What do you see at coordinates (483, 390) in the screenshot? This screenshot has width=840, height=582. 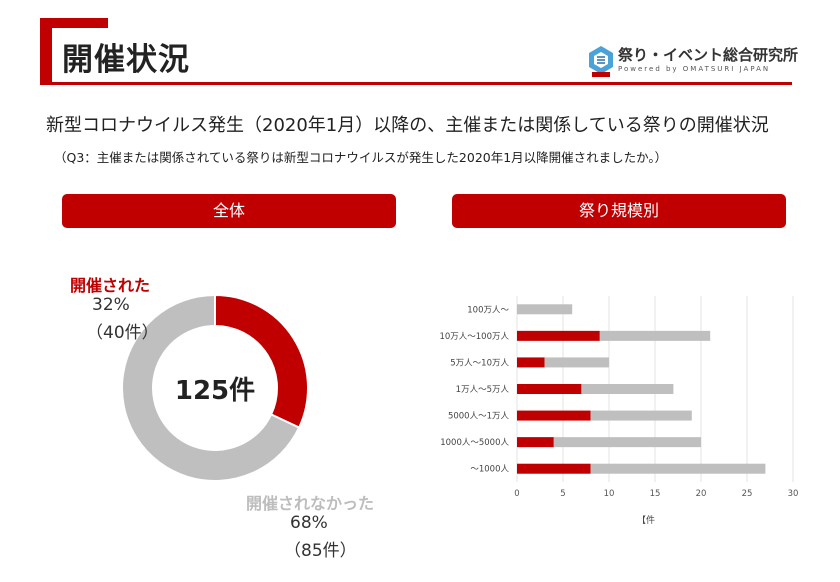 I see `category-label: 1万人～5万人` at bounding box center [483, 390].